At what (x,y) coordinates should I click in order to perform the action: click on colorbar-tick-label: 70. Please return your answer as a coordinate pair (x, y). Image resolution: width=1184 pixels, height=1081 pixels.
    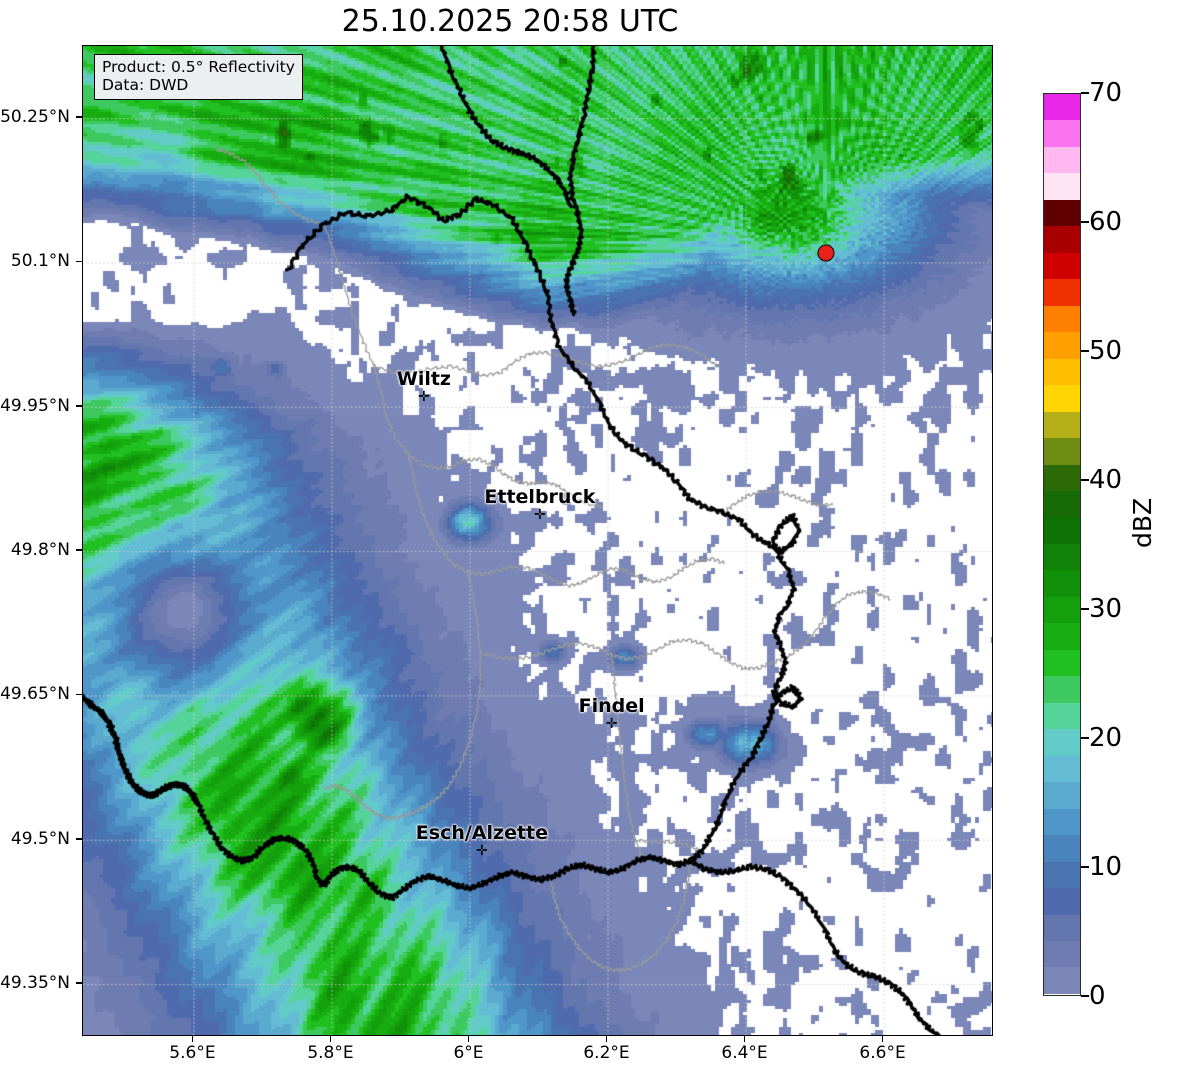
    Looking at the image, I should click on (1106, 93).